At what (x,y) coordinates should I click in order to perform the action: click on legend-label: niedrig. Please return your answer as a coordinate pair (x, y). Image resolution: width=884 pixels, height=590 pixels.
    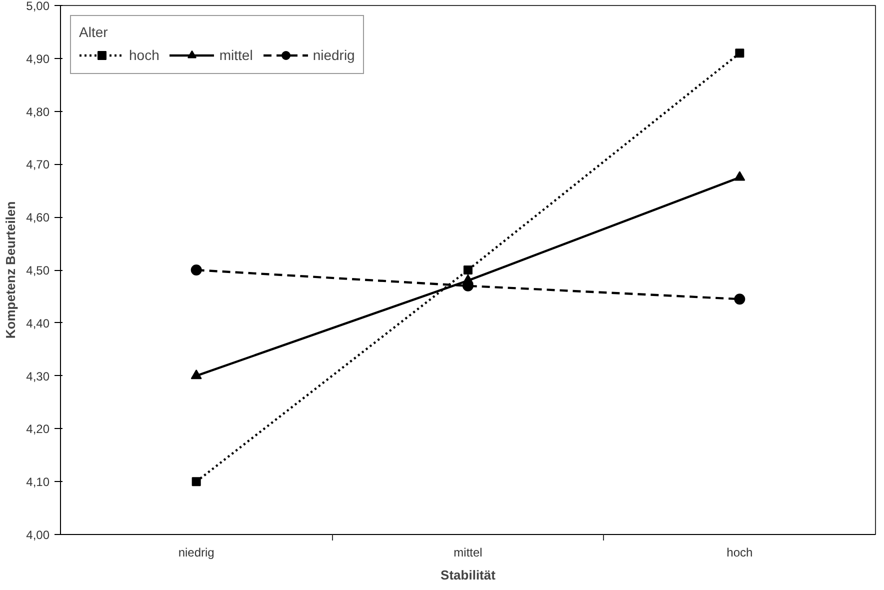
    Looking at the image, I should click on (333, 55).